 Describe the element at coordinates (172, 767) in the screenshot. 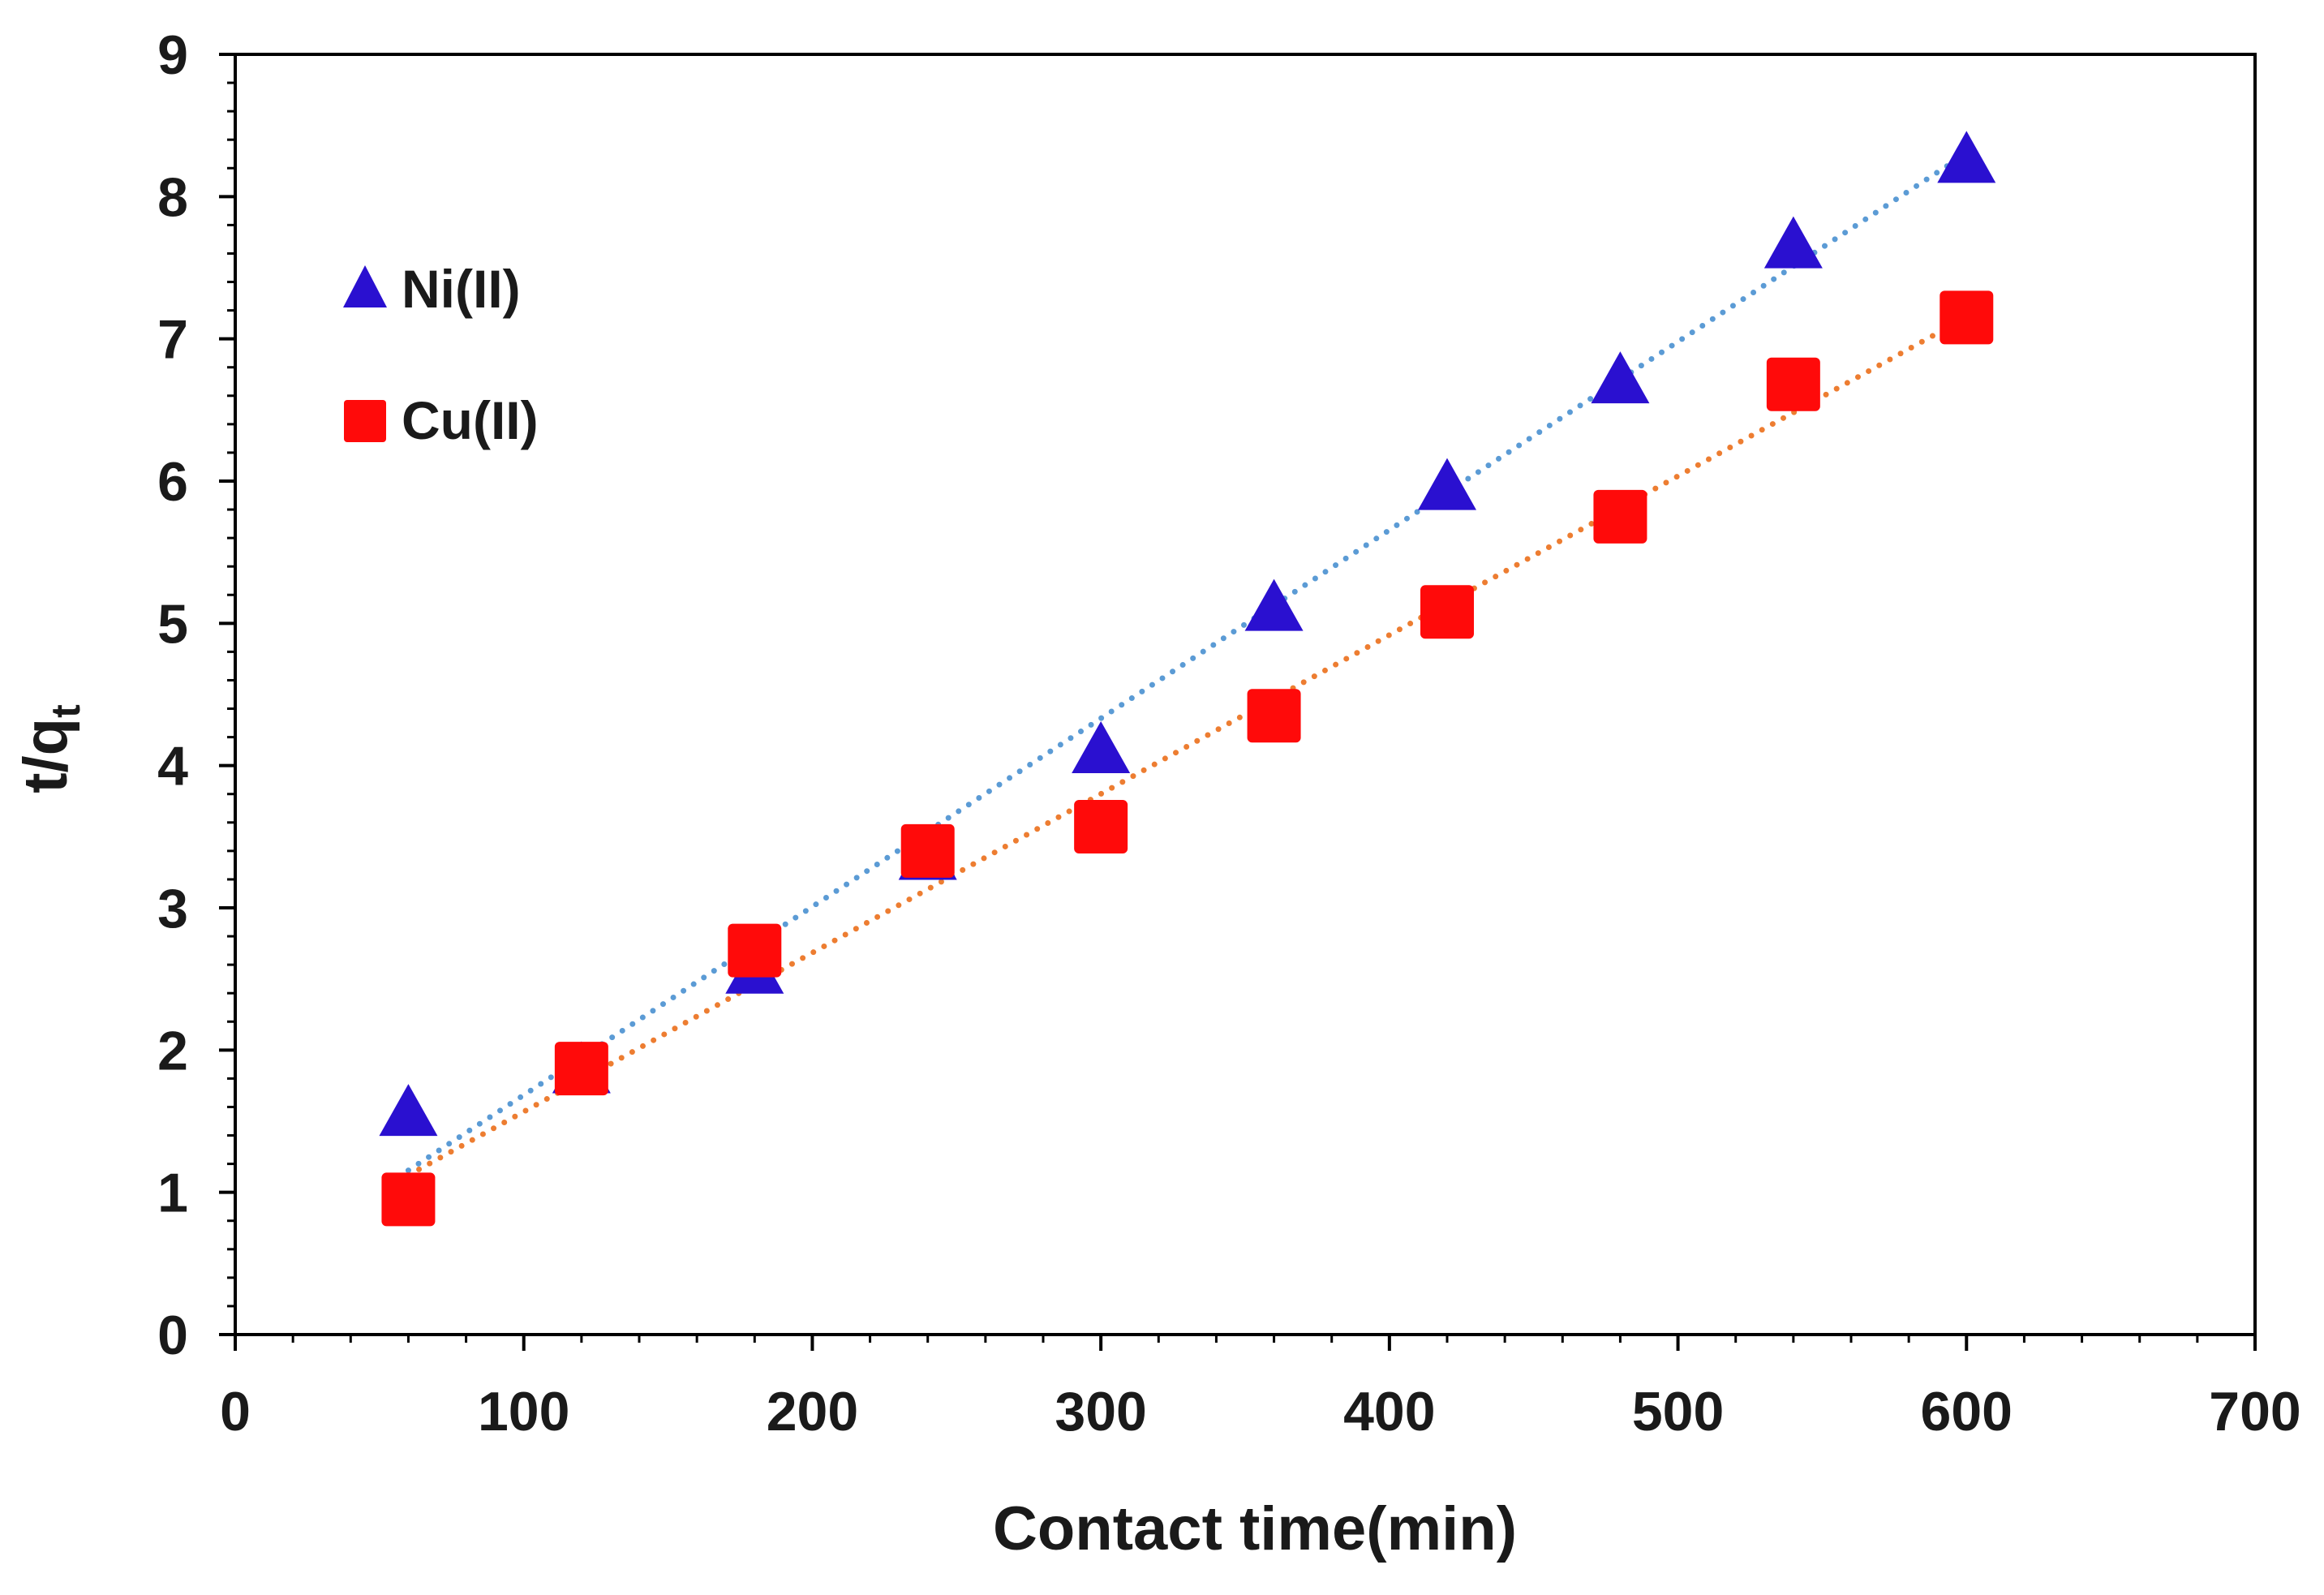

I see `y-tick-label: 4` at that location.